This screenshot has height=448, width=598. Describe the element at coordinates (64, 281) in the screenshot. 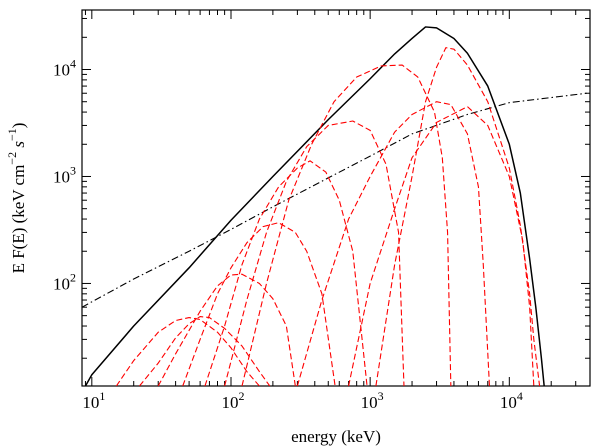

I see `y-tick-label: 10²` at that location.